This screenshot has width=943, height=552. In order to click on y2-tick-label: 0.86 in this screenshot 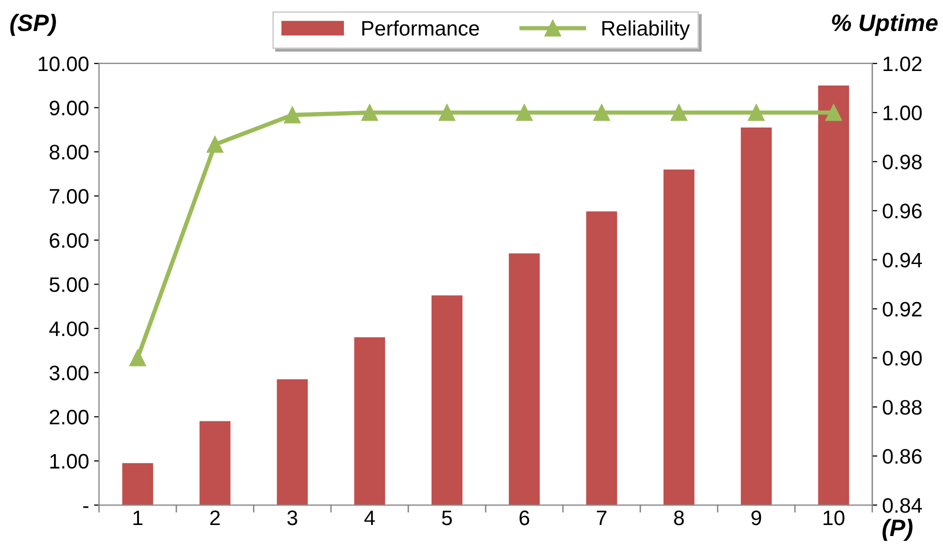, I will do `click(902, 456)`.